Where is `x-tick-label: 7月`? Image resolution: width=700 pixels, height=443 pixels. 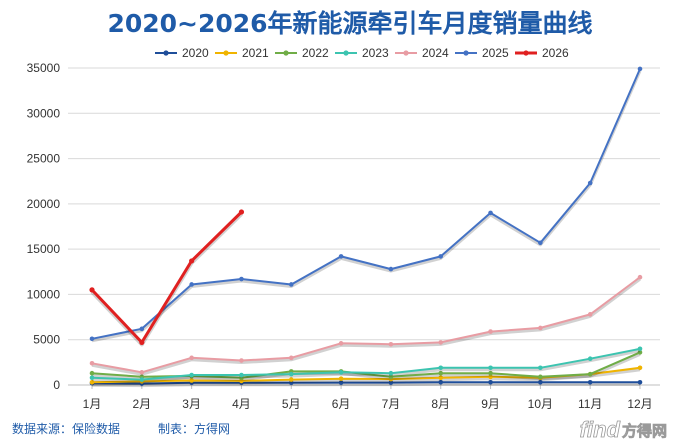
x-tick-label: 7月 is located at coordinates (391, 404).